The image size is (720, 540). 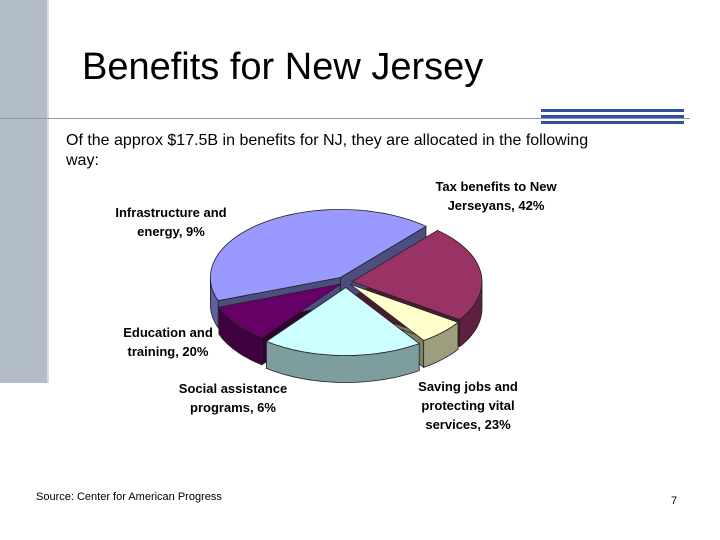 What do you see at coordinates (283, 67) in the screenshot?
I see `slide-title: Benefits for New Jersey` at bounding box center [283, 67].